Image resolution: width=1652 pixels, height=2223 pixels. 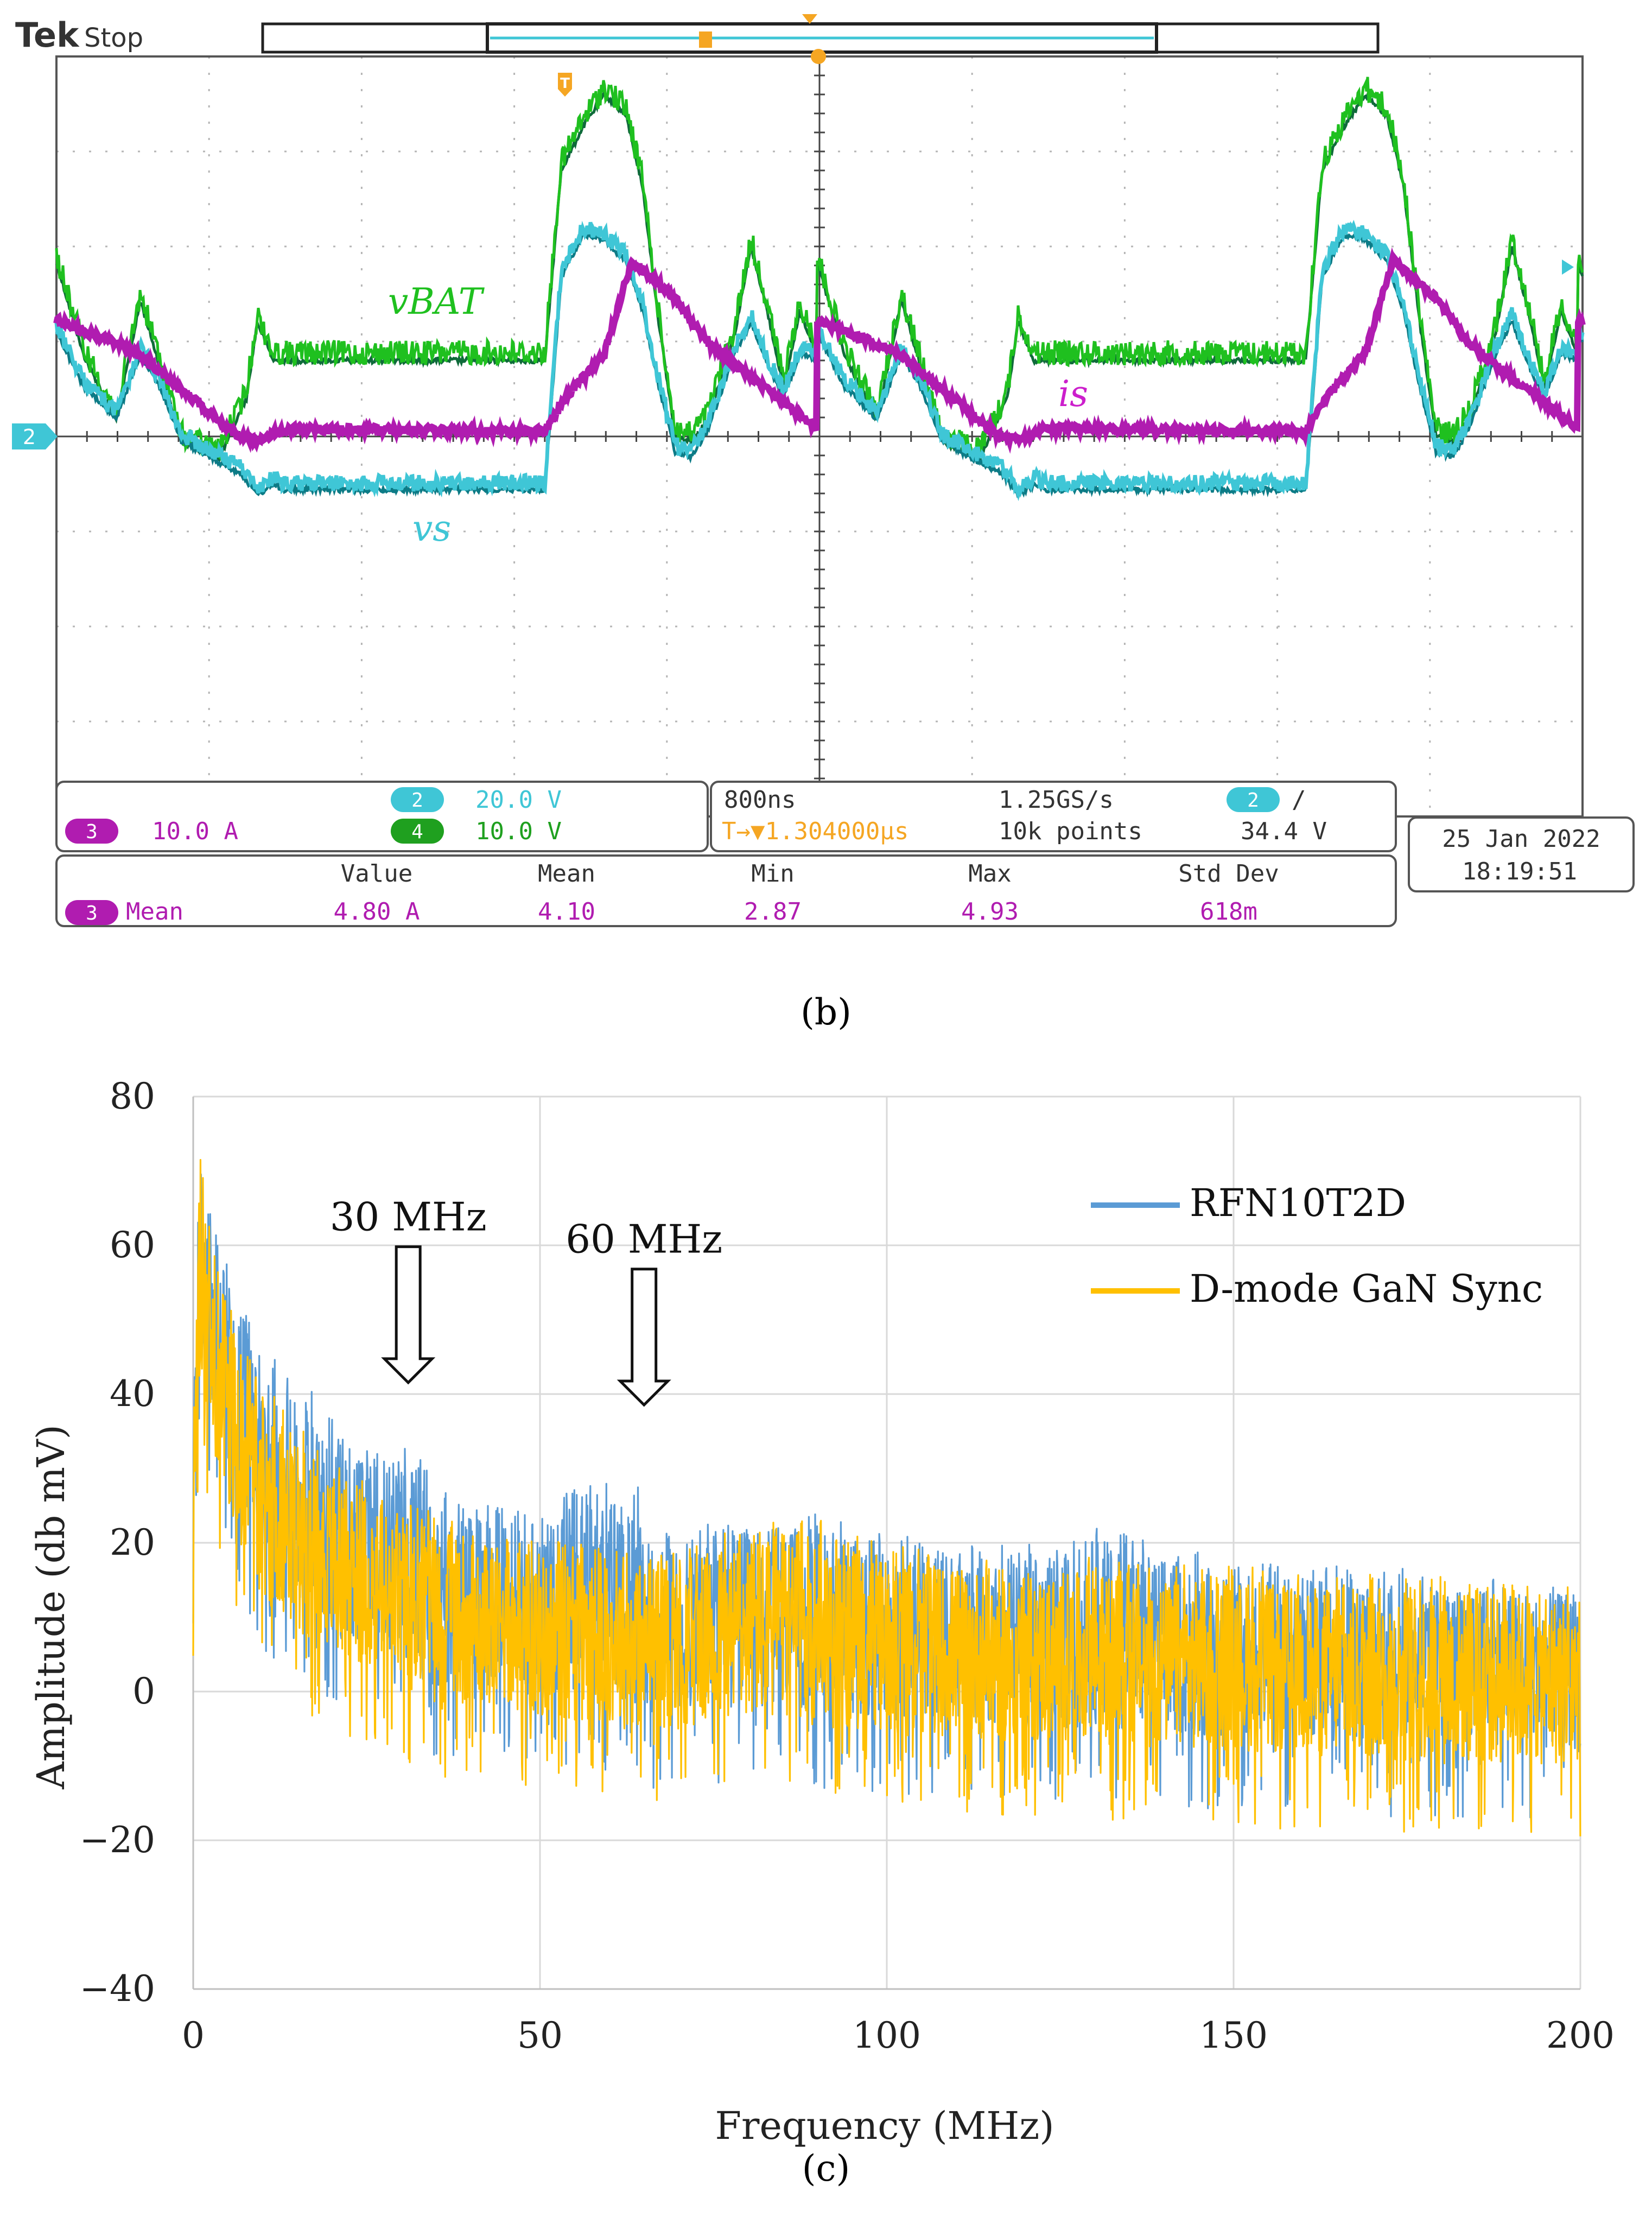 I want to click on meas-header-max: Max, so click(x=989, y=874).